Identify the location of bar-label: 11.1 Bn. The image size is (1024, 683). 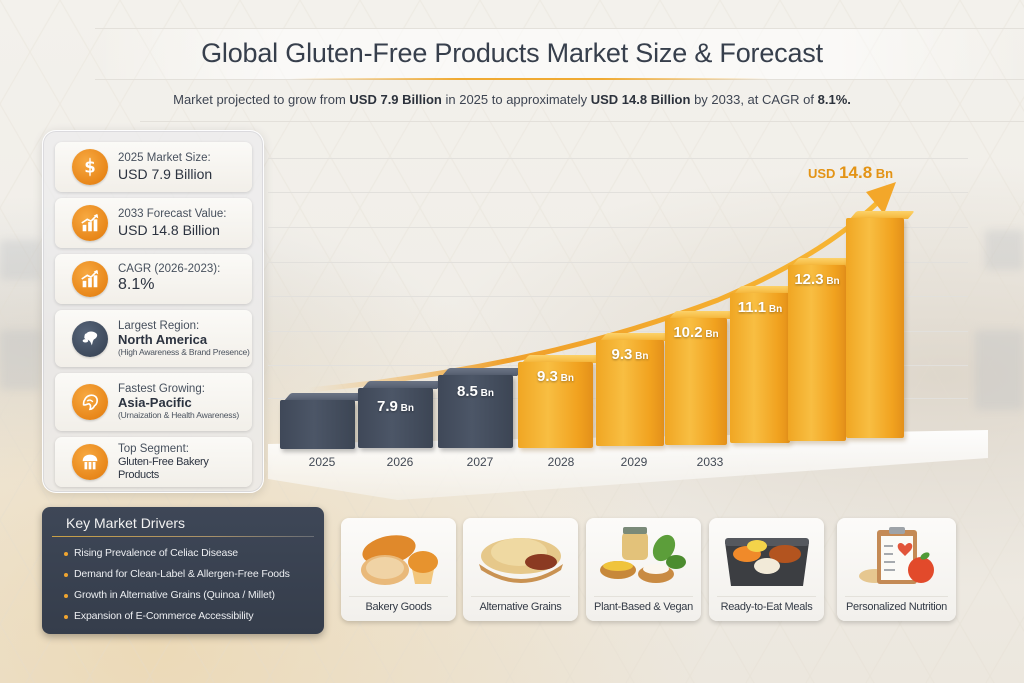
(760, 307).